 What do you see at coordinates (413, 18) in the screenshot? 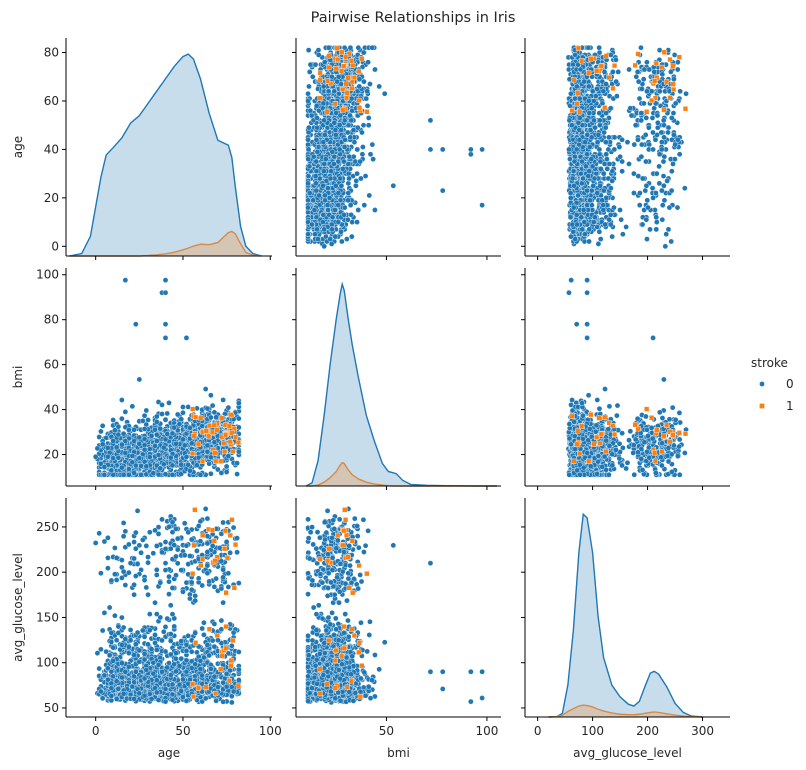
I see `chart-title: Pairwise Relationships in Iris` at bounding box center [413, 18].